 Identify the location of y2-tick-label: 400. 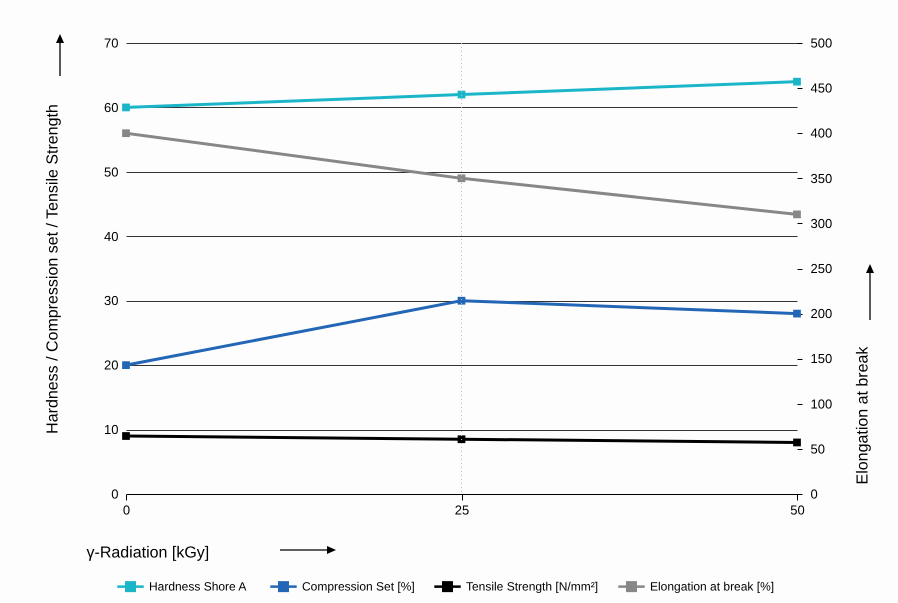
(821, 133).